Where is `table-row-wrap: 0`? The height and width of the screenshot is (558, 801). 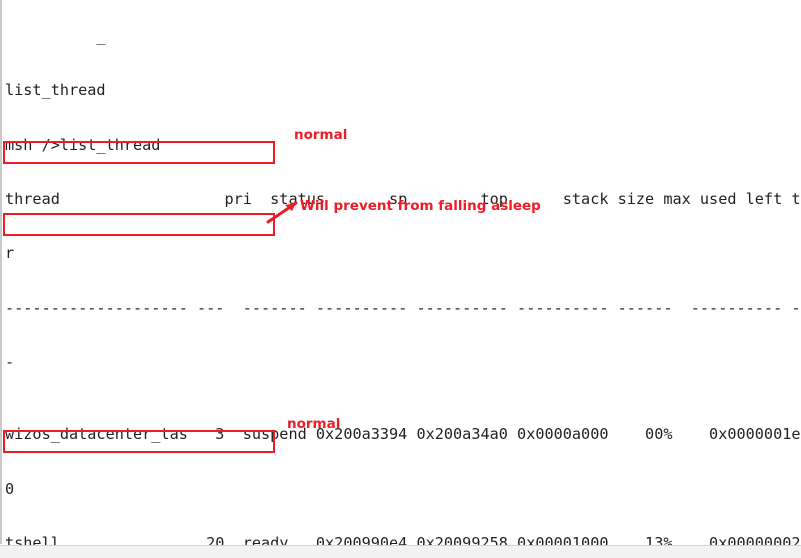
table-row-wrap: 0 is located at coordinates (10, 488).